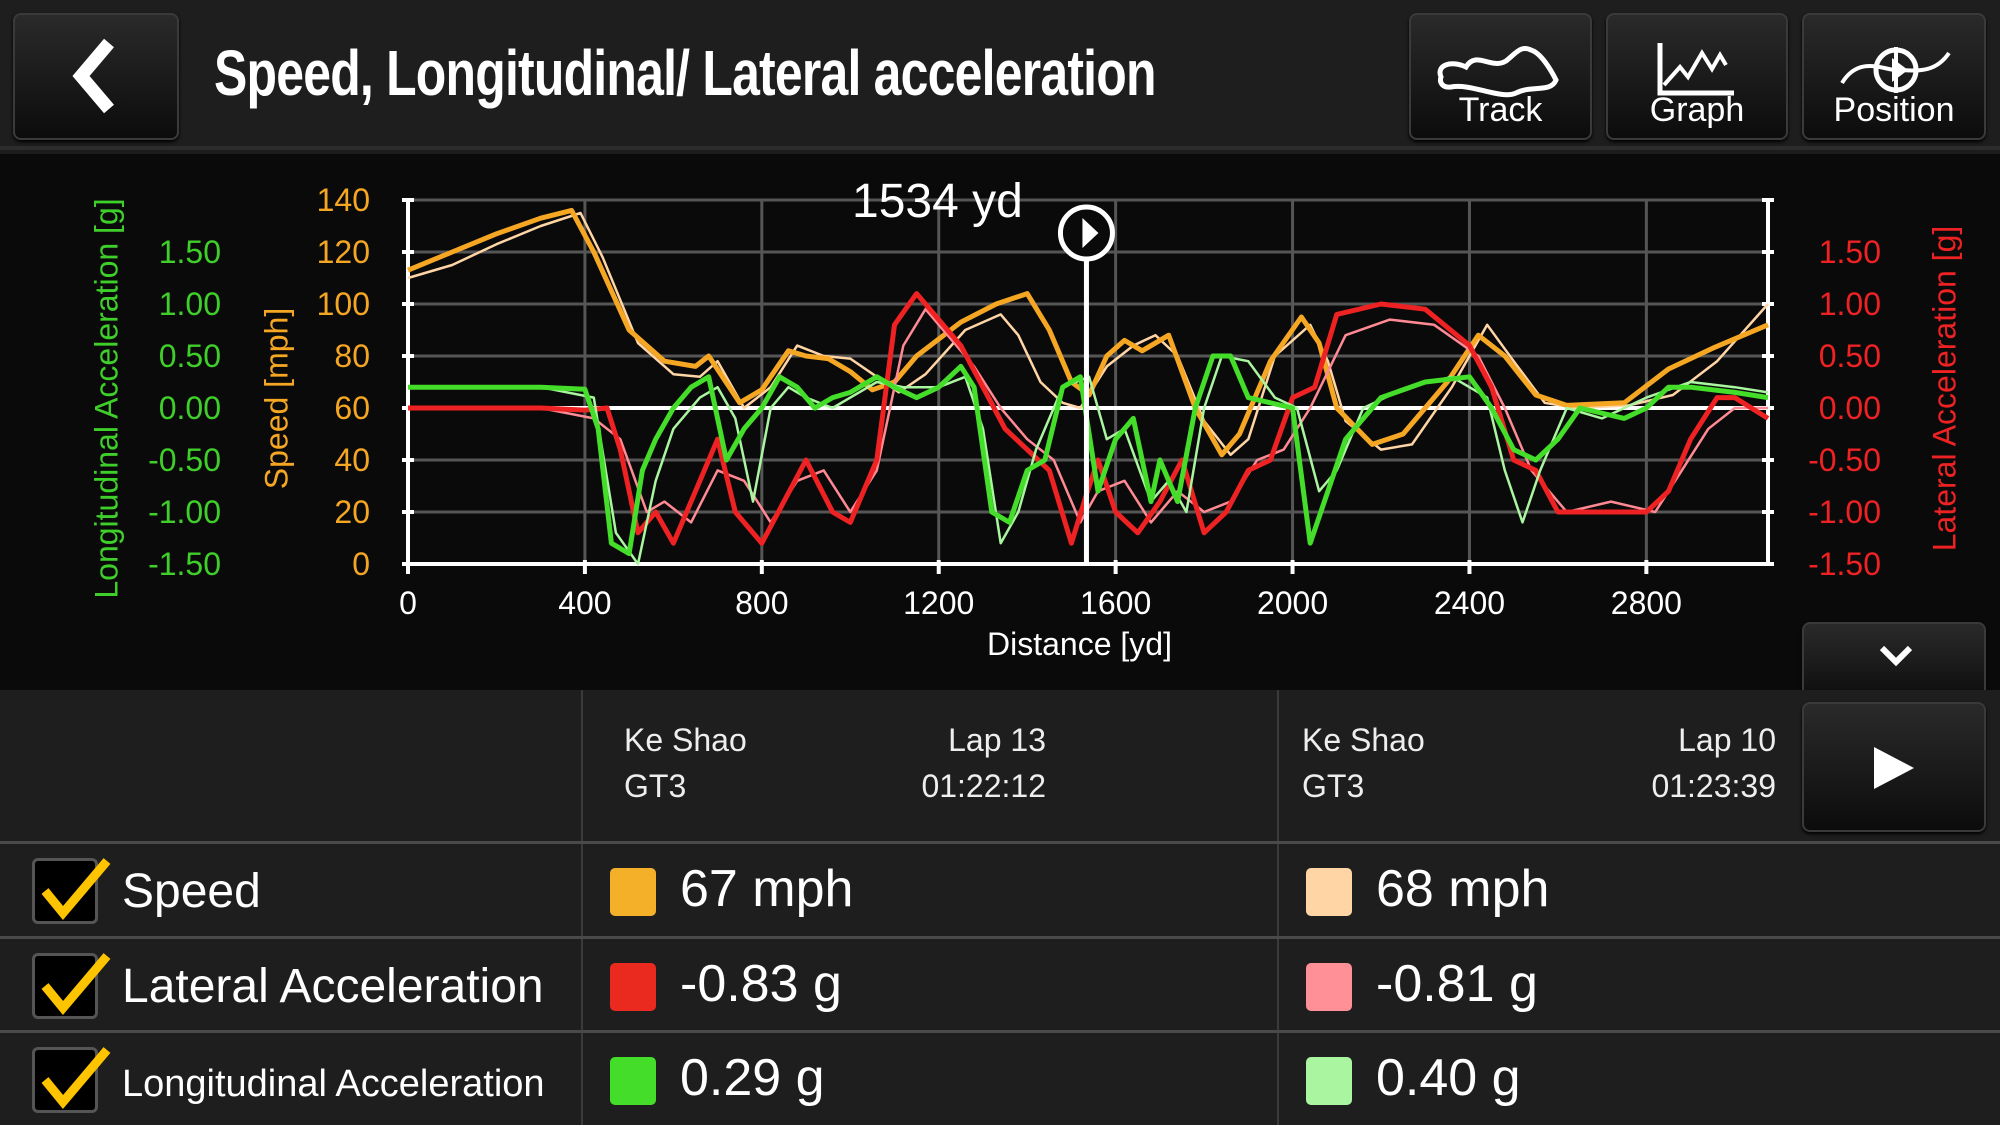 The width and height of the screenshot is (2000, 1125). Describe the element at coordinates (190, 252) in the screenshot. I see `longitudinal-tick-label: 1.50` at that location.